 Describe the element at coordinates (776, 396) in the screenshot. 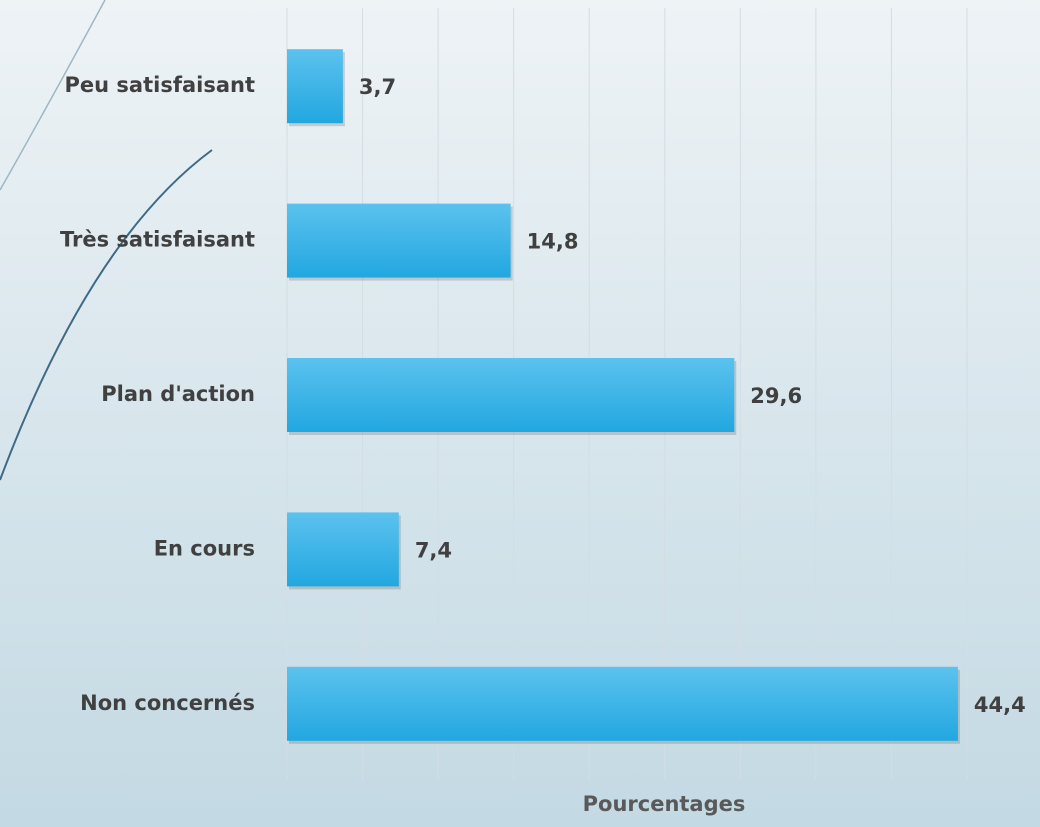

I see `data-label: 29,6` at that location.